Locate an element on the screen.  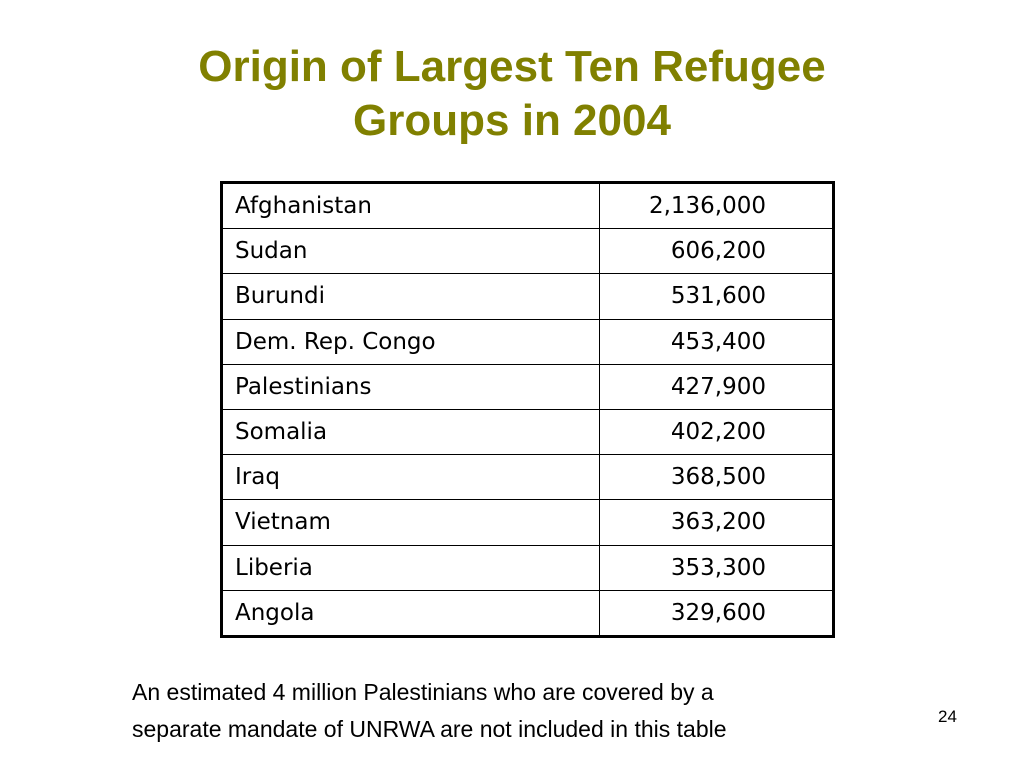
refugee-count-cell: 402,200 is located at coordinates (716, 432).